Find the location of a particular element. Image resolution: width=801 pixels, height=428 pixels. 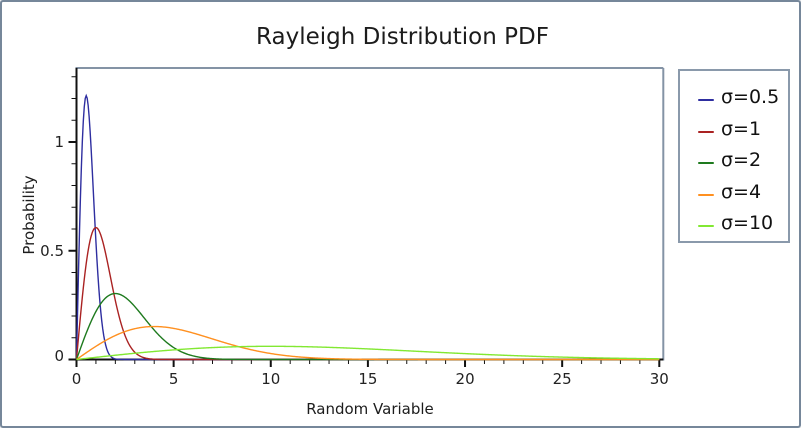

x-tick-label: 15 is located at coordinates (368, 379).